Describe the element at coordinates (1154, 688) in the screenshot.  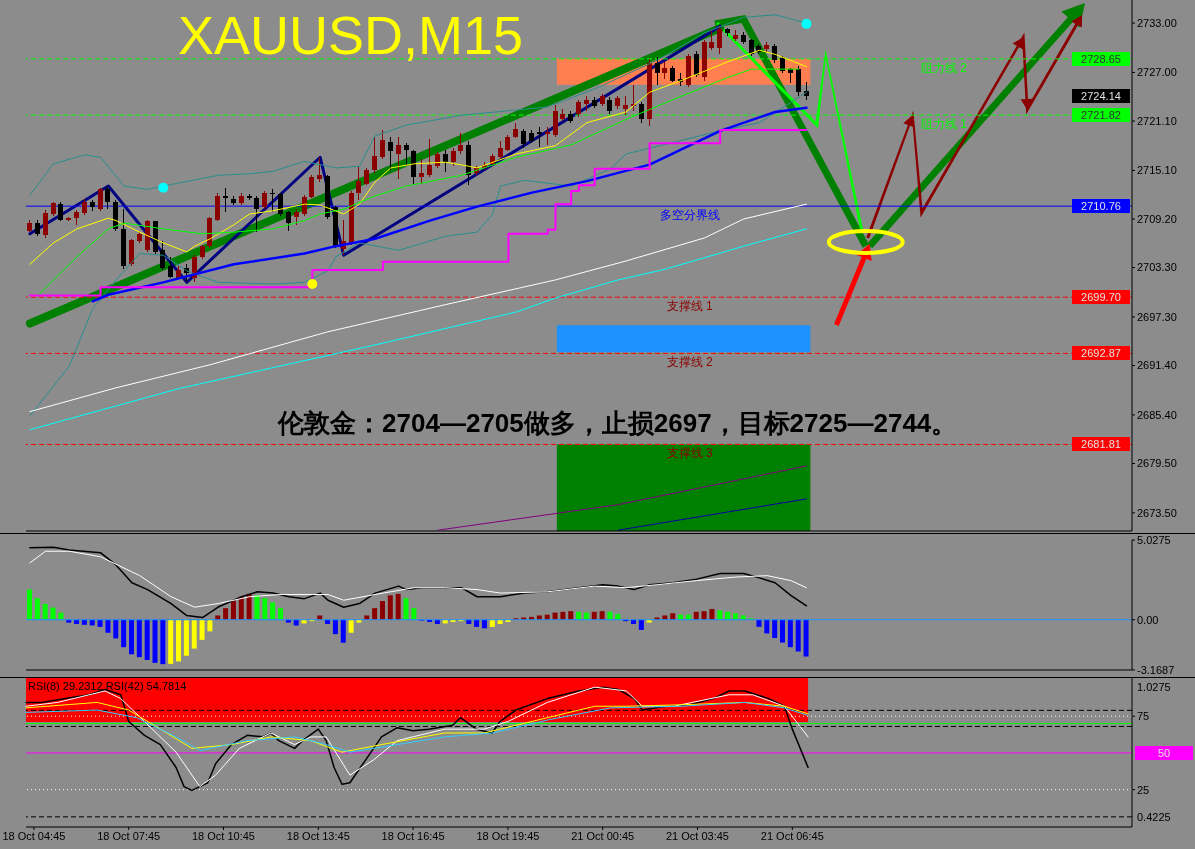
I see `text: 1.0275` at that location.